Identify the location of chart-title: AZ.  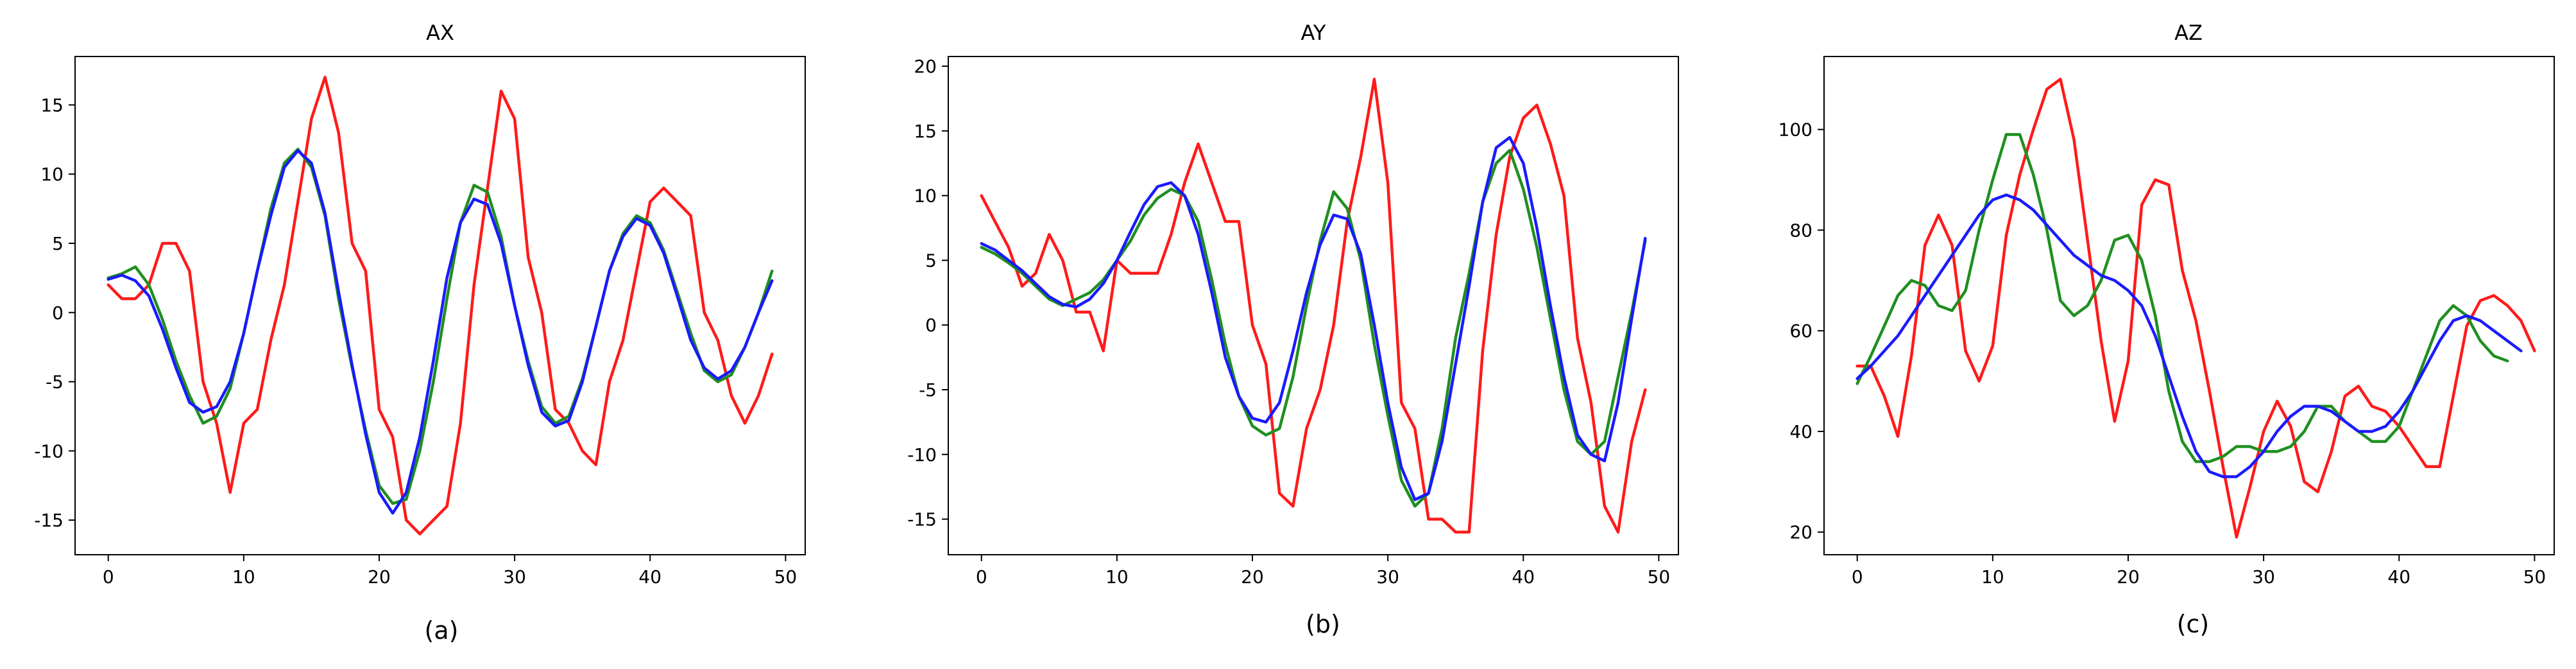
(2188, 33).